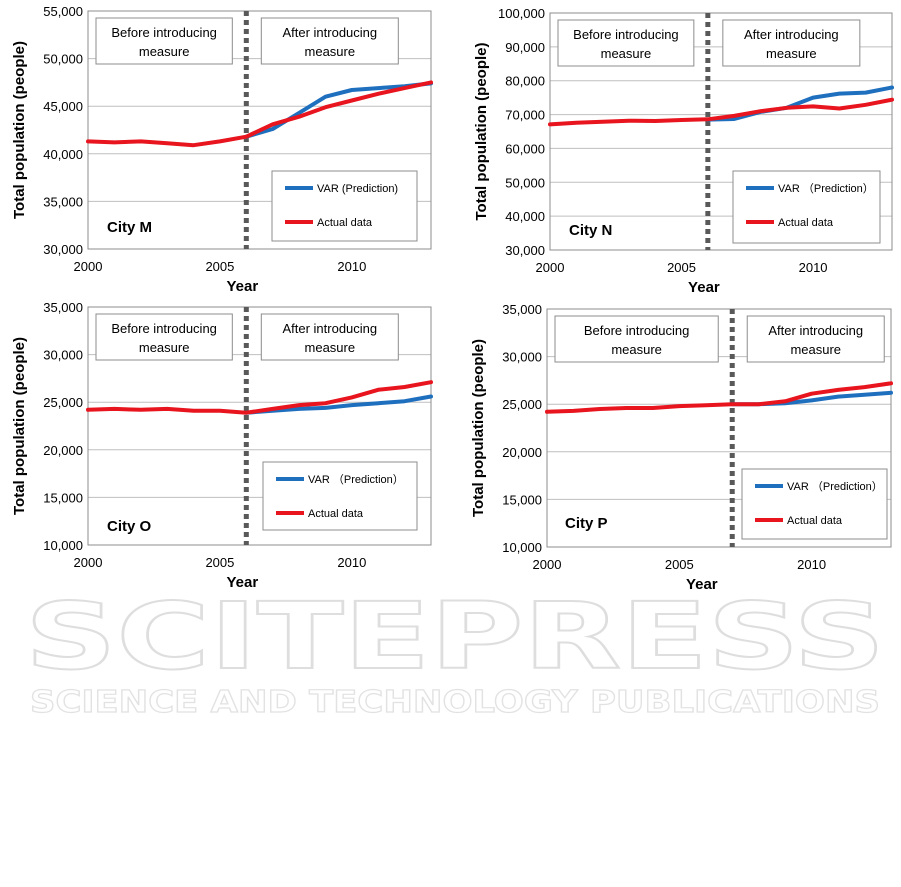 Image resolution: width=901 pixels, height=887 pixels. I want to click on city-label: City N, so click(590, 230).